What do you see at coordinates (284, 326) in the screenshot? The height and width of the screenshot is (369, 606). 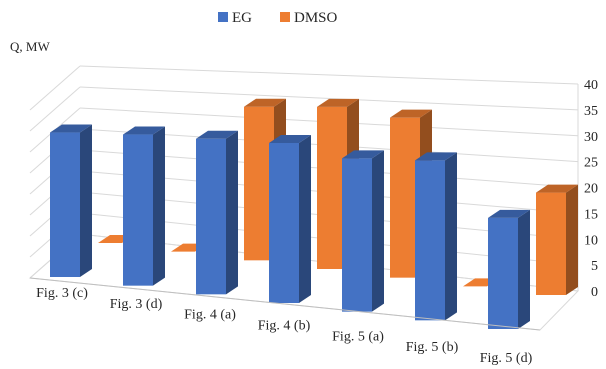 I see `x-tick-label: Fig. 4 (b)` at bounding box center [284, 326].